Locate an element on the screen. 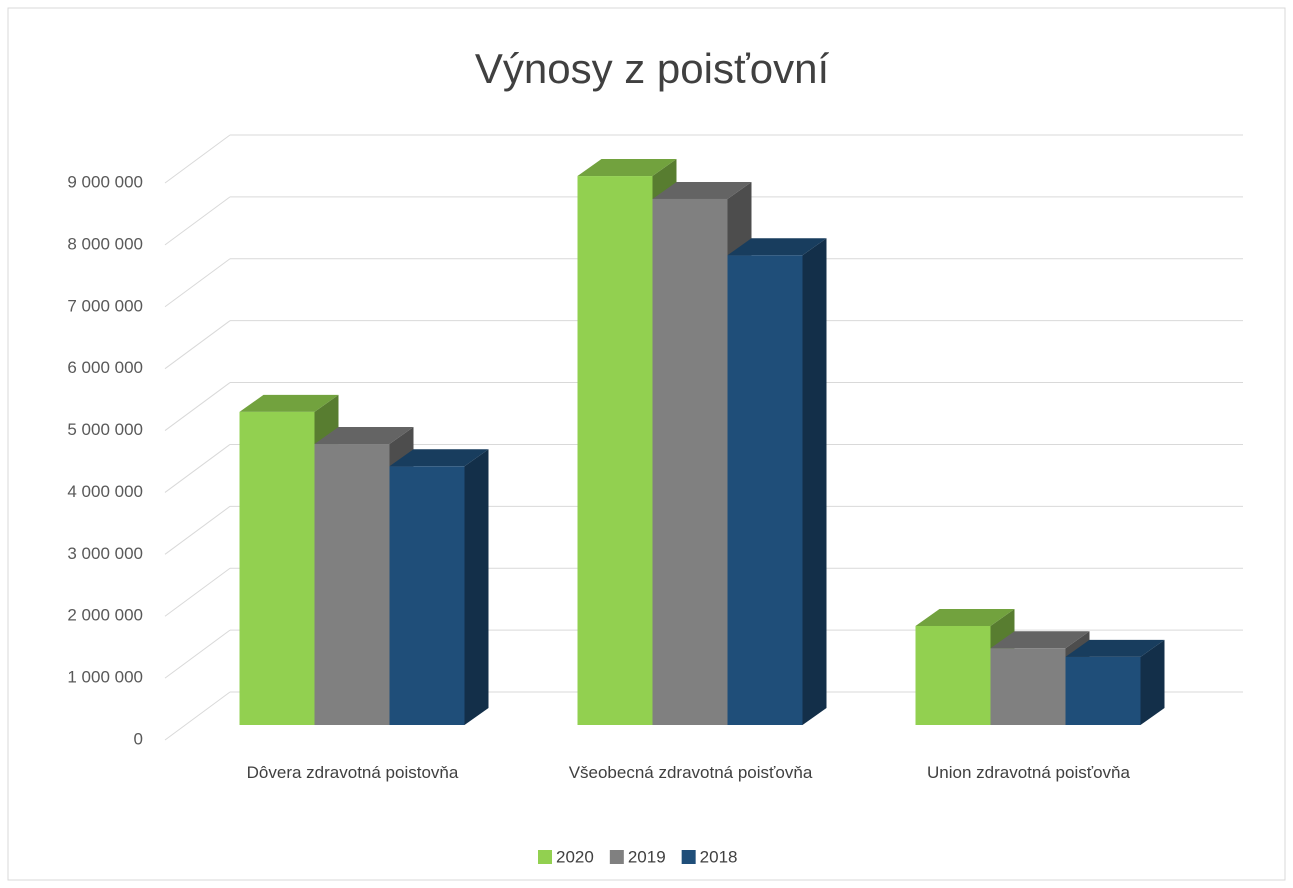 The height and width of the screenshot is (888, 1293). legend-label: 2020 is located at coordinates (575, 856).